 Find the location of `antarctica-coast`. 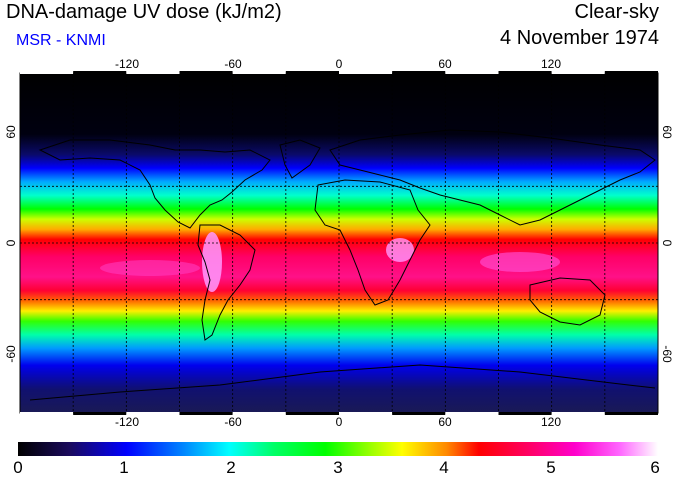

antarctica-coast is located at coordinates (342, 382).